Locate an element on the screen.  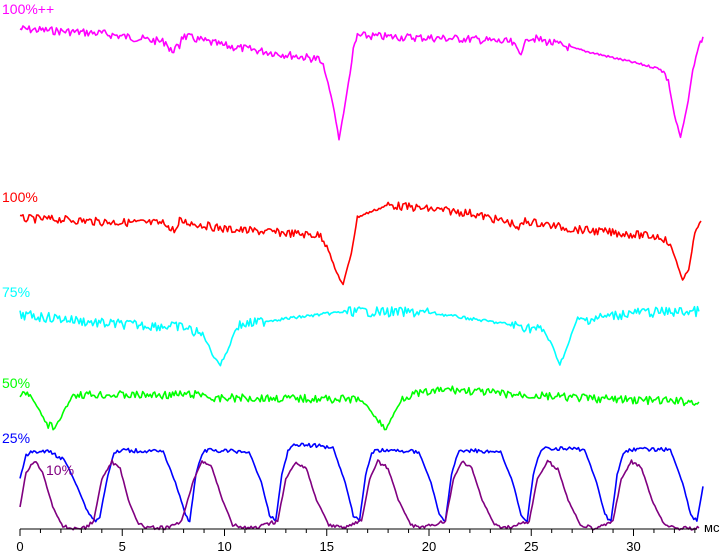
series-labels: 100%++ 100% 75% 50% 25% 10% is located at coordinates (38, 239).